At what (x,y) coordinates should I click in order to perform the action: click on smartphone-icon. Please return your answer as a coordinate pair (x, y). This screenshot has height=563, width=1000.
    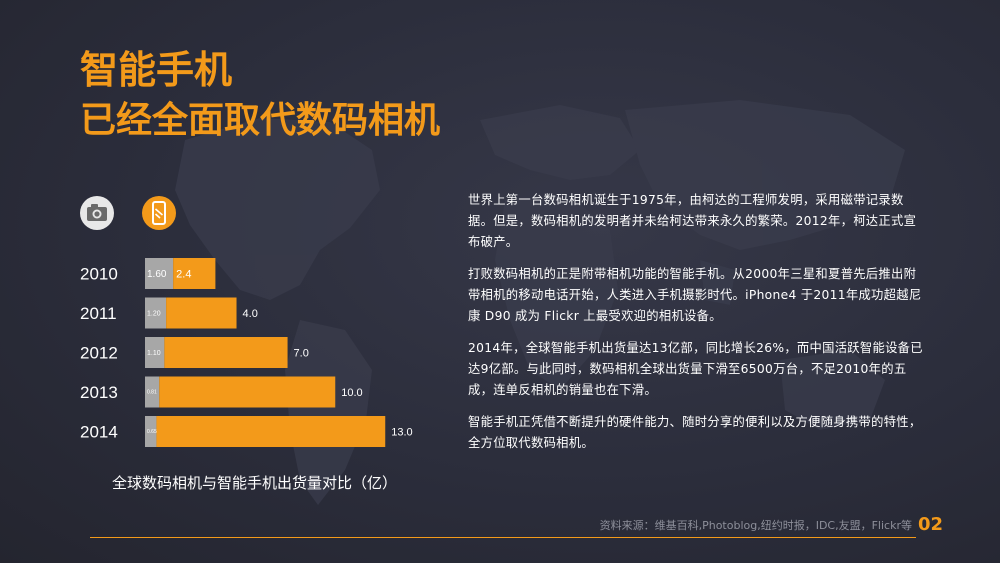
    Looking at the image, I should click on (159, 213).